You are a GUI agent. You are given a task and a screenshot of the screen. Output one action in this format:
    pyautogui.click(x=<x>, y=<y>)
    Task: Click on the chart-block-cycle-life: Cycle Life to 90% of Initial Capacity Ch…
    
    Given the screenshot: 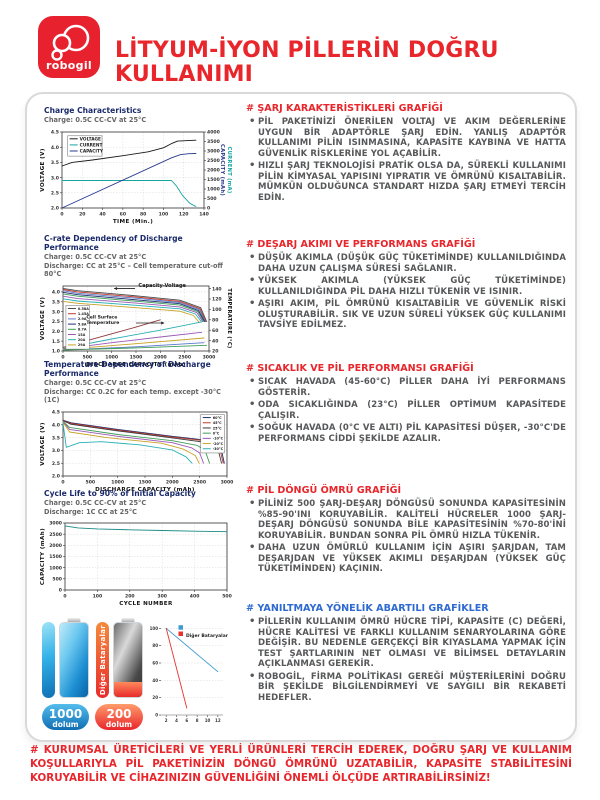 What is the action you would take?
    pyautogui.click(x=137, y=548)
    